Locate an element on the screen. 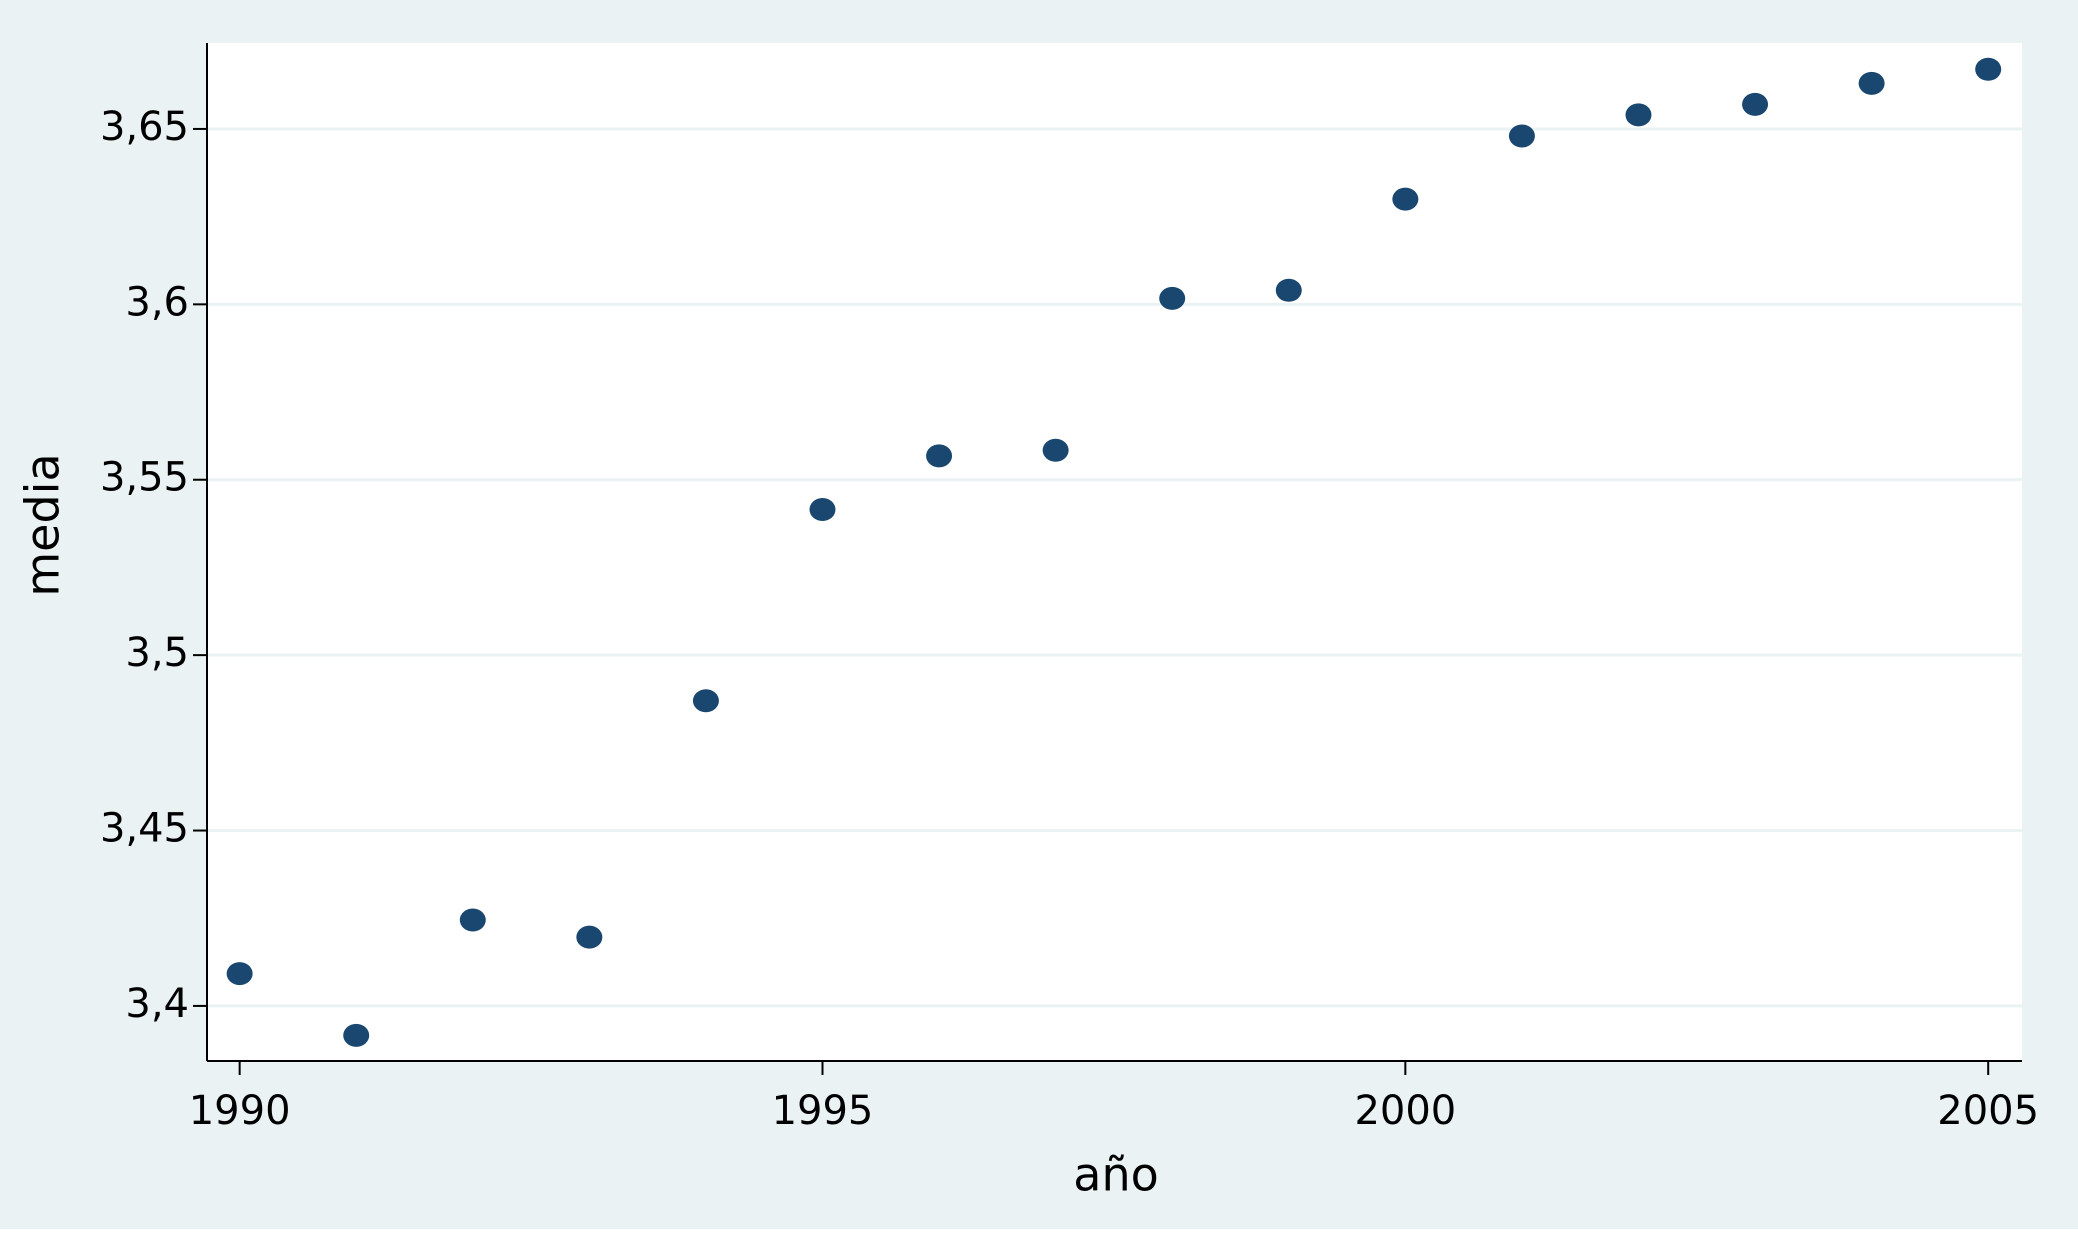  x-axis-title: año is located at coordinates (1116, 1175).